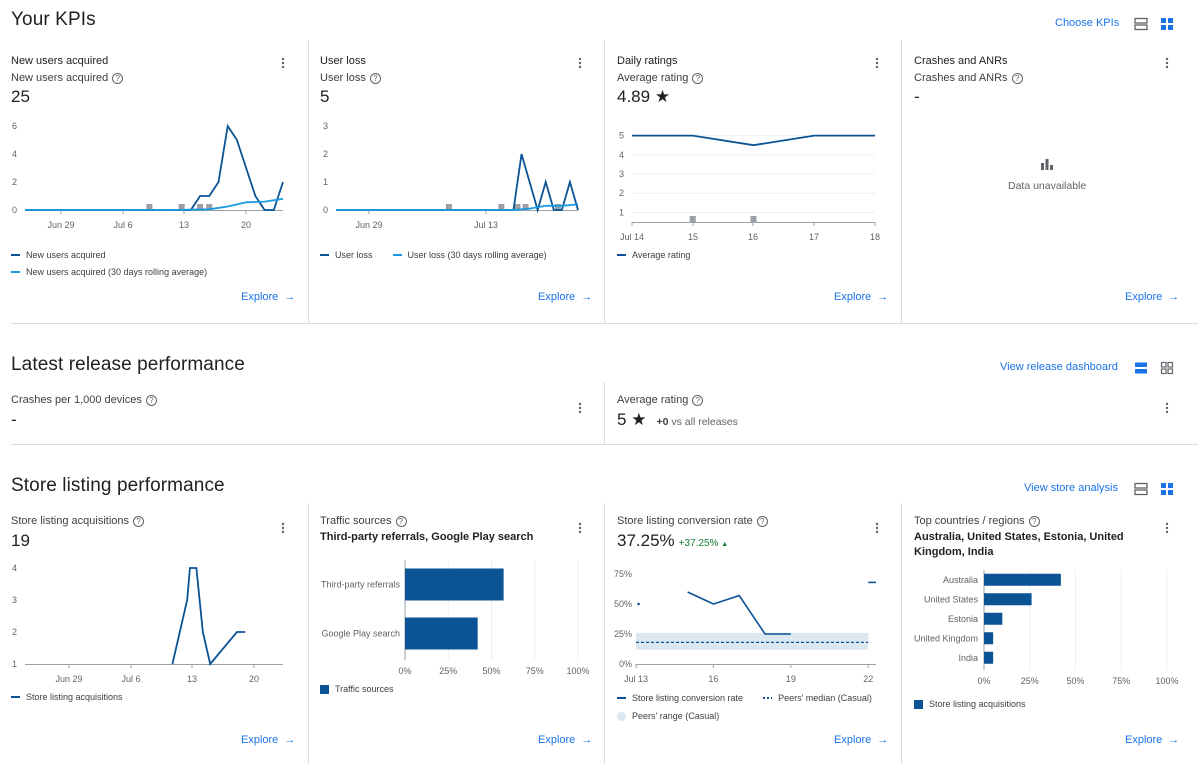  I want to click on metric-label: User loss, so click(343, 78).